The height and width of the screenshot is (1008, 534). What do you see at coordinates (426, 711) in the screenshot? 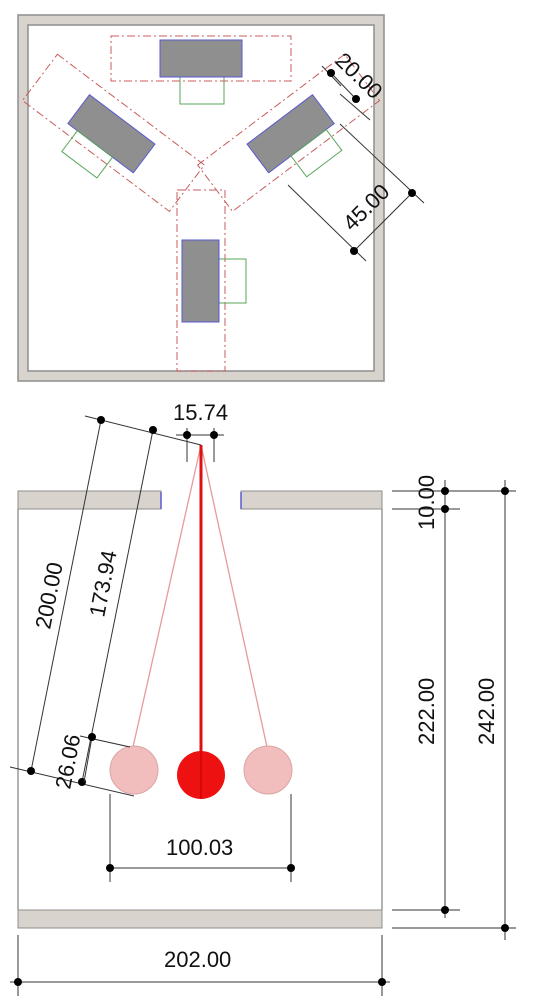
I see `dim-label-inner-height: 222.00` at bounding box center [426, 711].